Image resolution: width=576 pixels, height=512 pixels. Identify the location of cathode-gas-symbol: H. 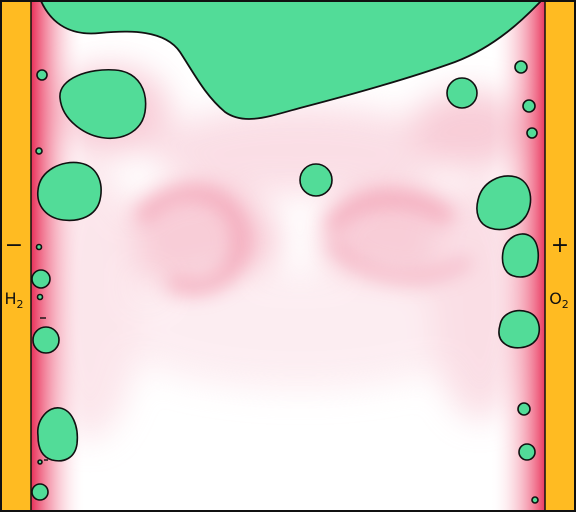
(10, 298).